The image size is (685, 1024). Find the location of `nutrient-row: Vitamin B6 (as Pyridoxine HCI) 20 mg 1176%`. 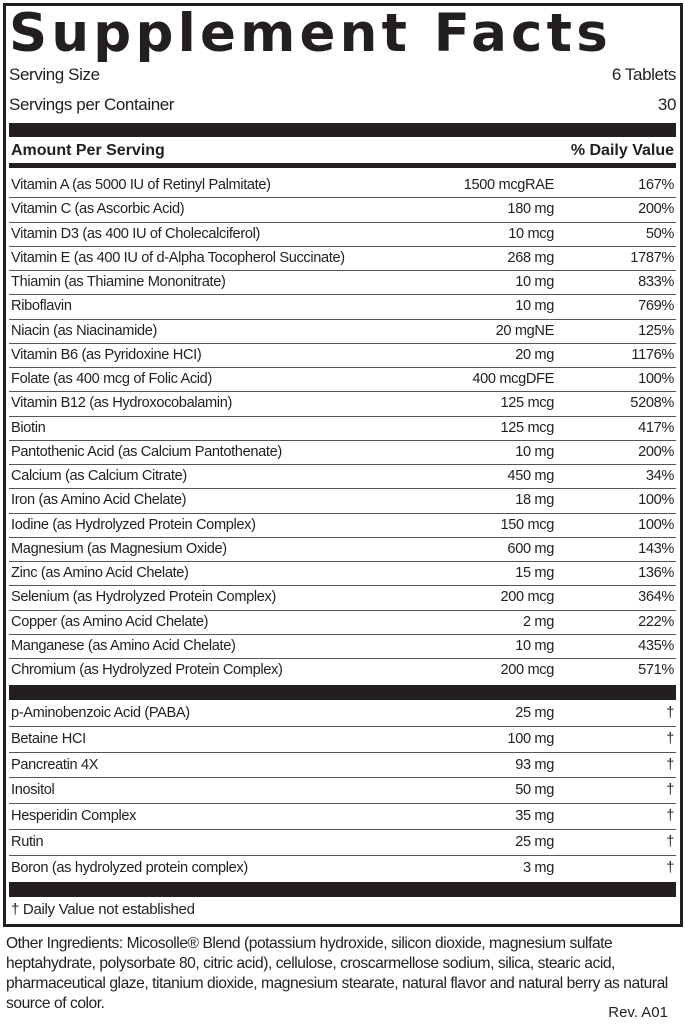

nutrient-row: Vitamin B6 (as Pyridoxine HCI) 20 mg 1176% is located at coordinates (342, 356).